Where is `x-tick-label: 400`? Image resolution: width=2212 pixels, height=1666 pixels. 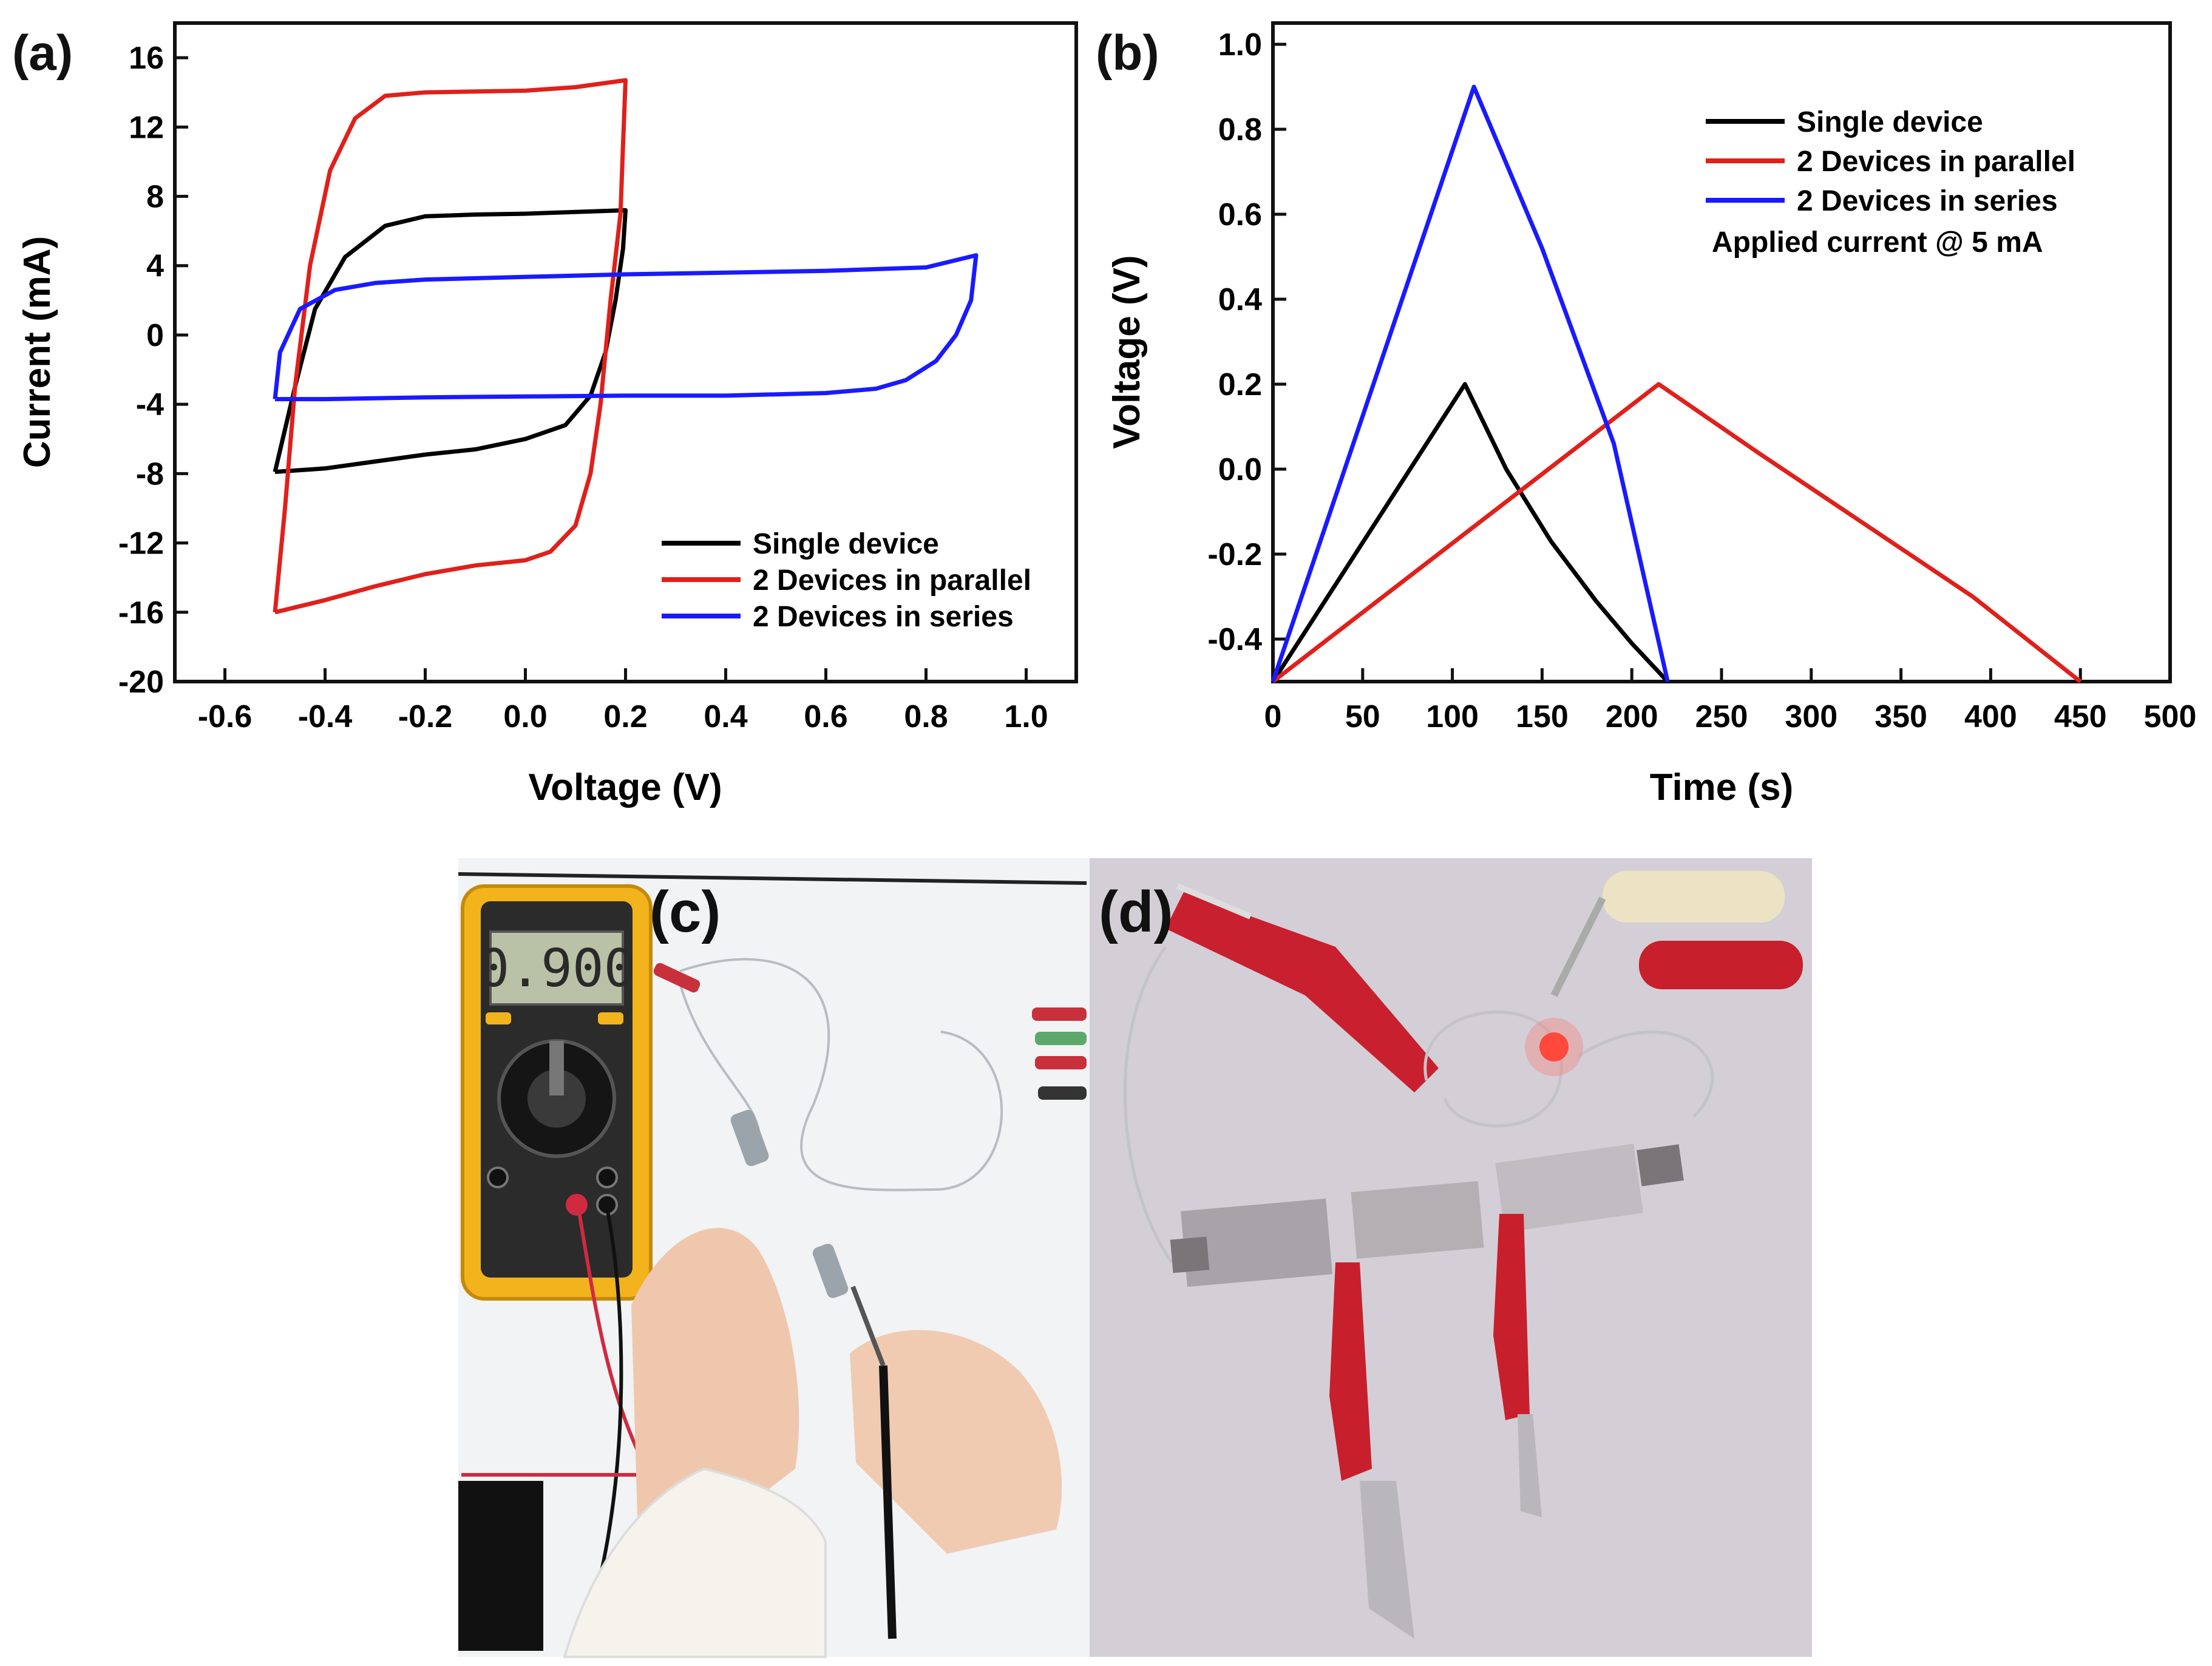 x-tick-label: 400 is located at coordinates (1990, 717).